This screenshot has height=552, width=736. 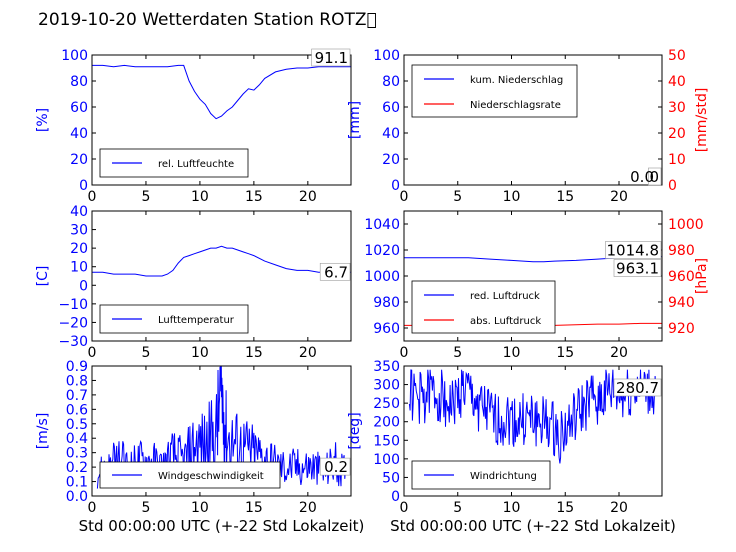 I want to click on y-tick-label: 0.7, so click(x=77, y=396).